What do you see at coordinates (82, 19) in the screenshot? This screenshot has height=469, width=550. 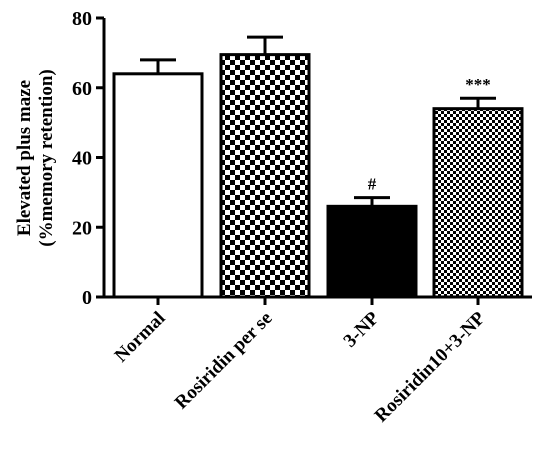 I see `y-tick-label: 80` at bounding box center [82, 19].